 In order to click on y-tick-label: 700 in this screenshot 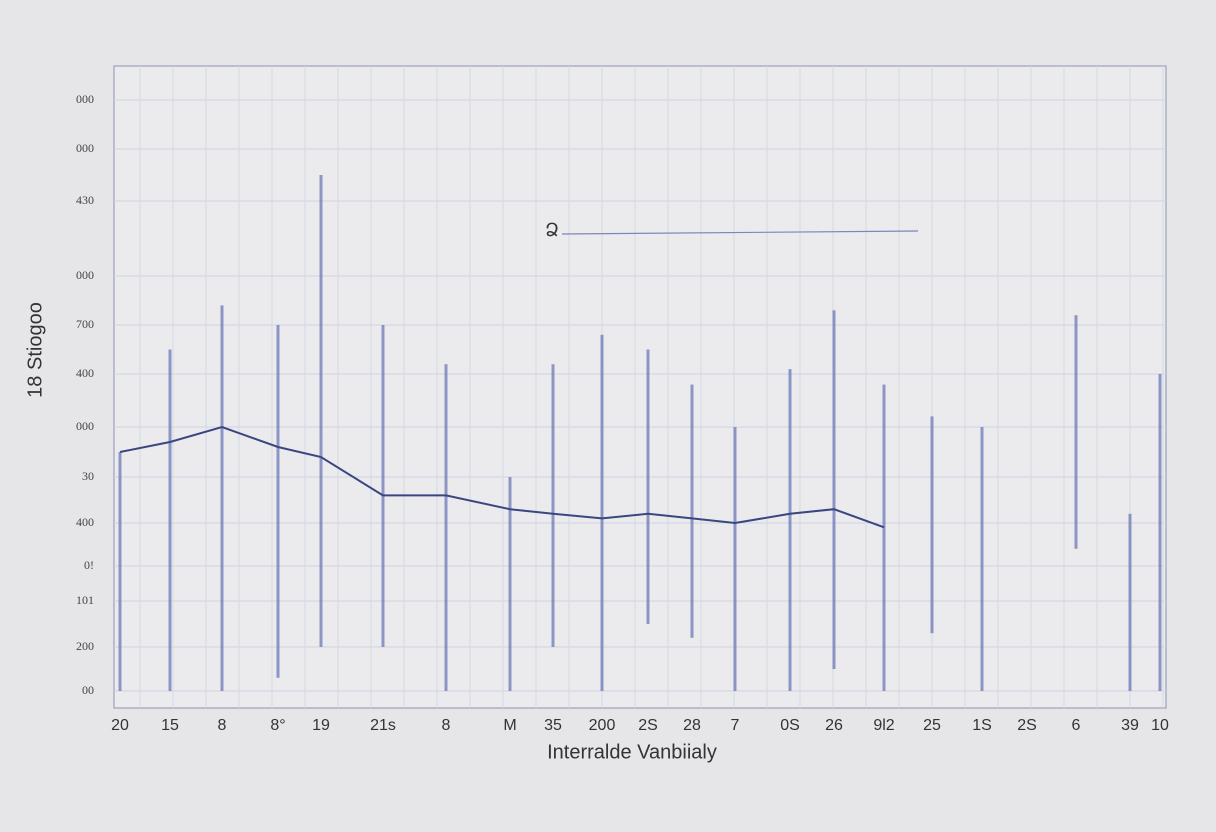, I will do `click(85, 324)`.